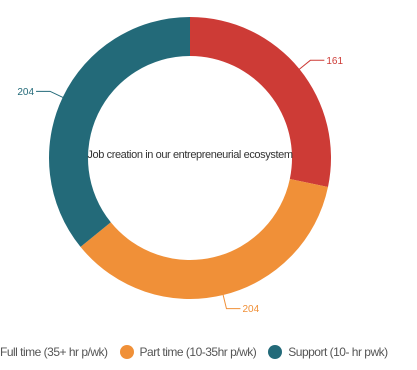 The width and height of the screenshot is (417, 370). Describe the element at coordinates (338, 352) in the screenshot. I see `legend-label-support: Support (10- hr pwk)` at that location.